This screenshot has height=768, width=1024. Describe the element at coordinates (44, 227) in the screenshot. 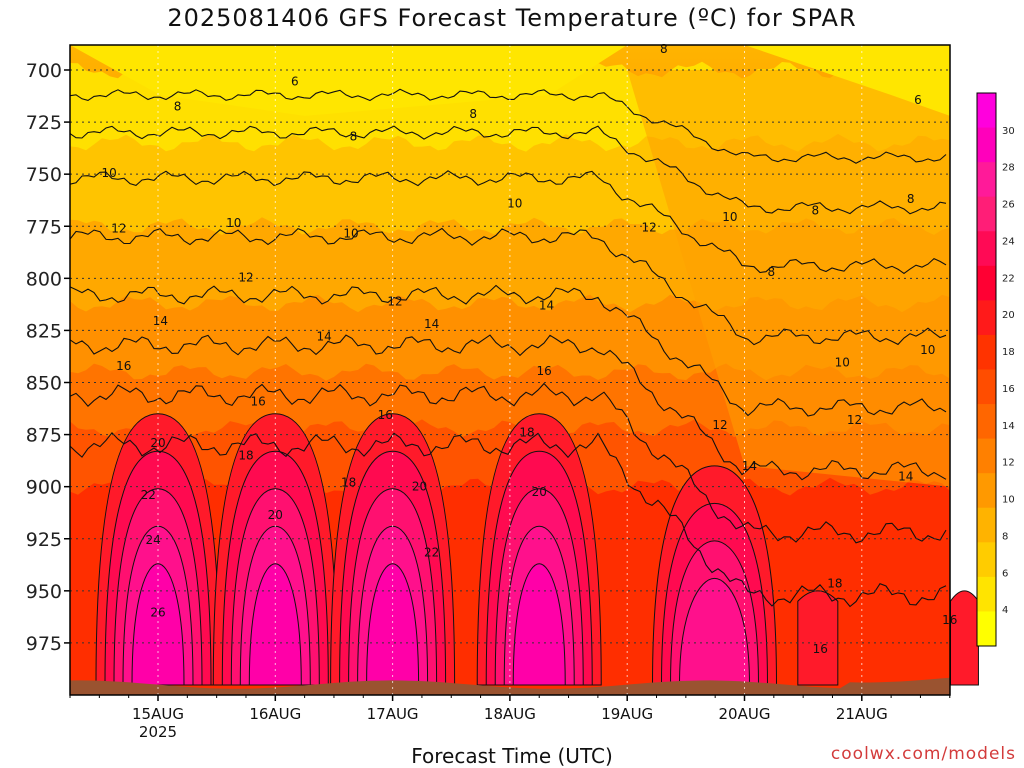

I see `y-tick-label: 775` at that location.